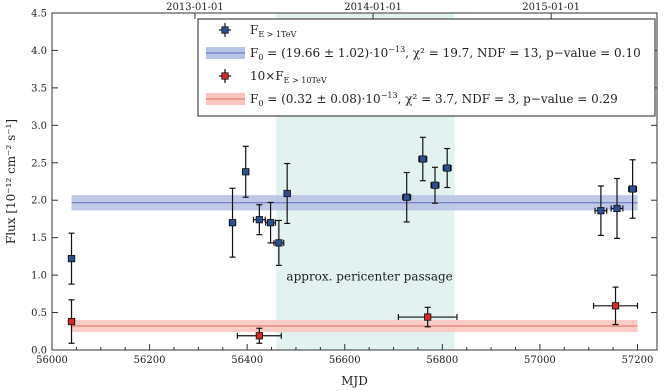  What do you see at coordinates (39, 88) in the screenshot?
I see `y-tick-label: 3.5` at bounding box center [39, 88].